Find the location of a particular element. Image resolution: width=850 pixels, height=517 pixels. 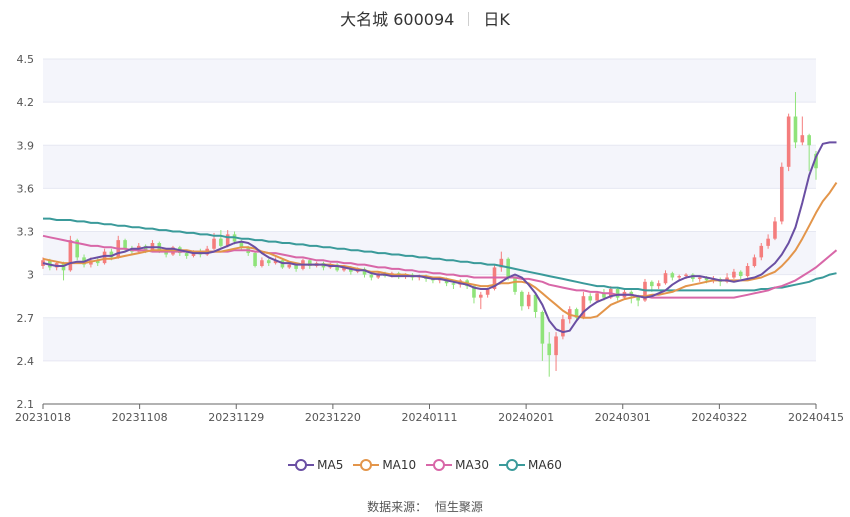

legend-item-ma5: MA5 is located at coordinates (315, 465).